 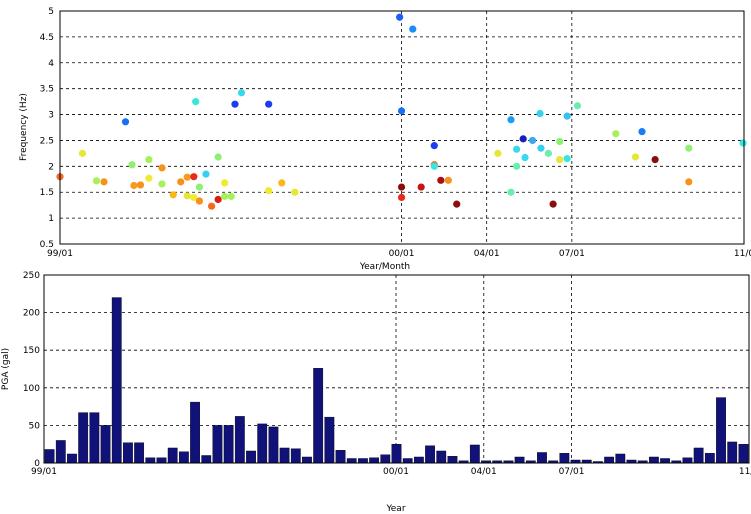 What do you see at coordinates (24, 127) in the screenshot?
I see `frequency-ylabel: Frequency (Hz)` at bounding box center [24, 127].